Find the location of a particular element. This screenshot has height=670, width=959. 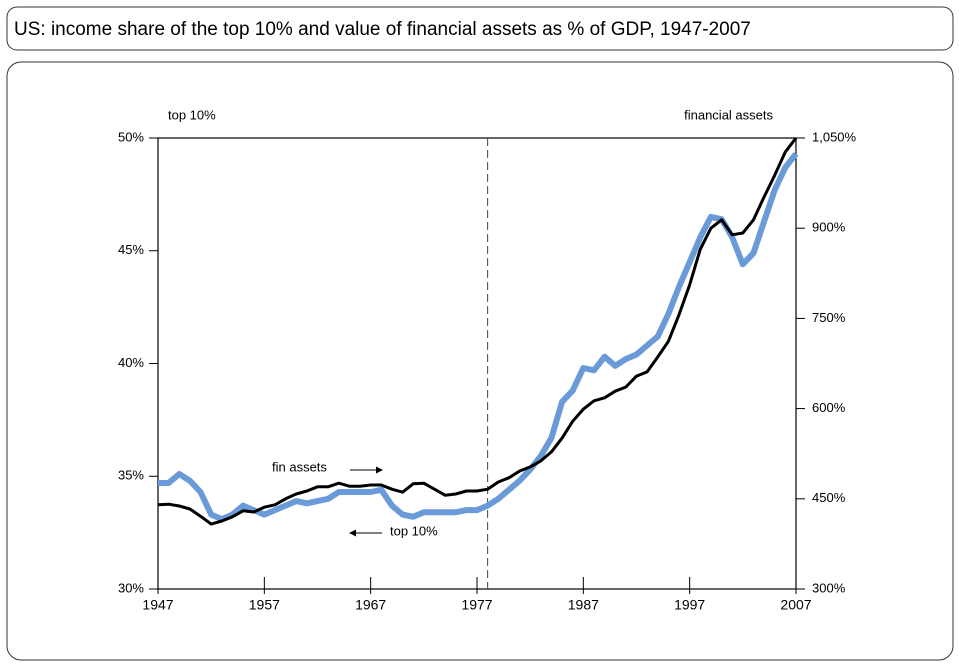

y2-tick-label: 1,050% is located at coordinates (834, 136).